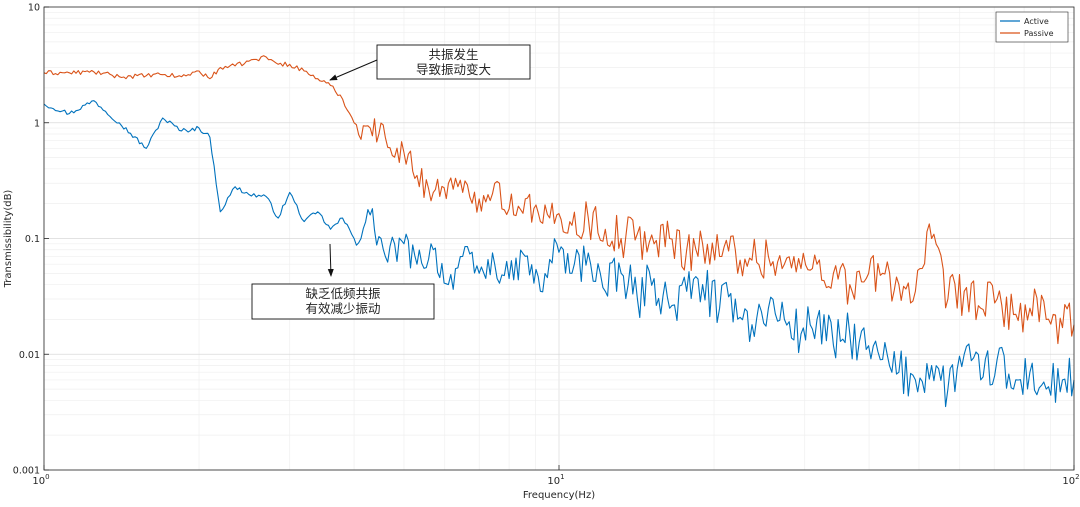 This screenshot has width=1080, height=507. What do you see at coordinates (1070, 480) in the screenshot?
I see `x-tick-label: 10²` at bounding box center [1070, 480].